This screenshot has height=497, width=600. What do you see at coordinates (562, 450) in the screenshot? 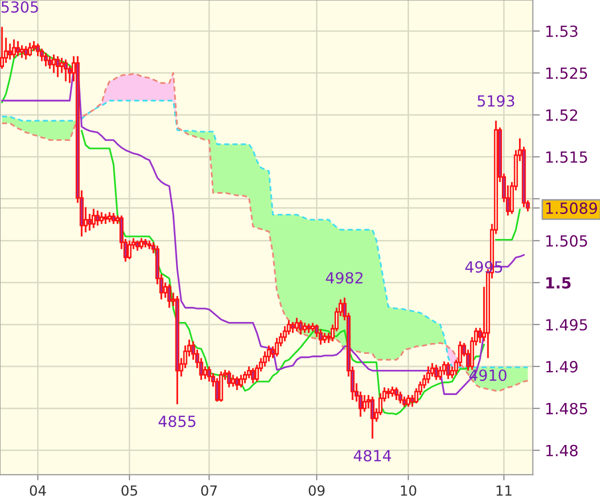
I see `y-tick-label: 1.48` at bounding box center [562, 450].